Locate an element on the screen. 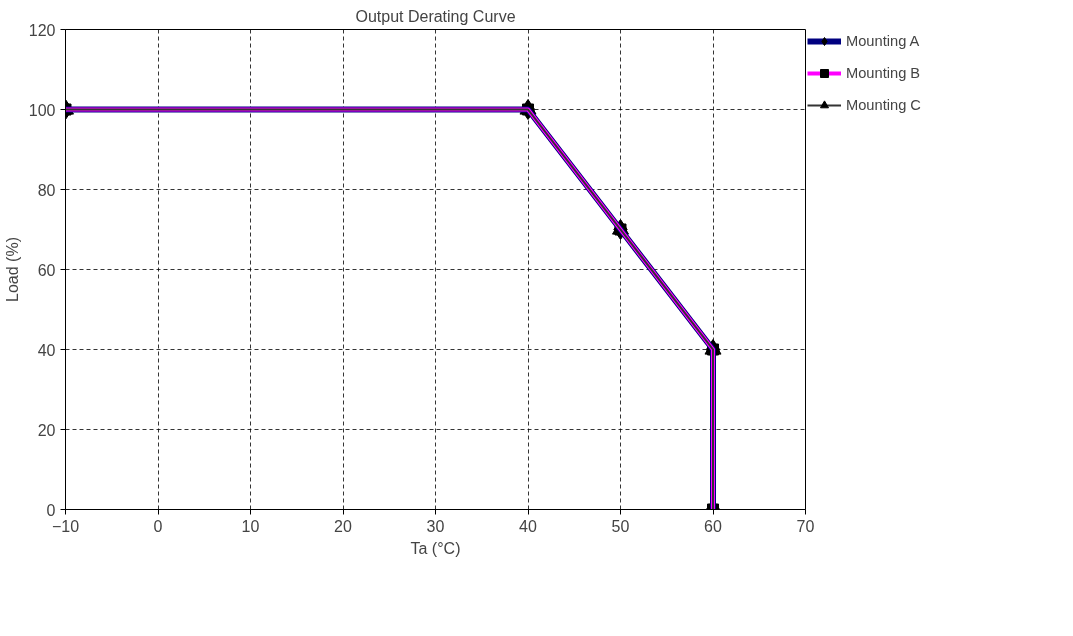 The width and height of the screenshot is (1073, 636). x-tick-label: −10 is located at coordinates (65, 526).